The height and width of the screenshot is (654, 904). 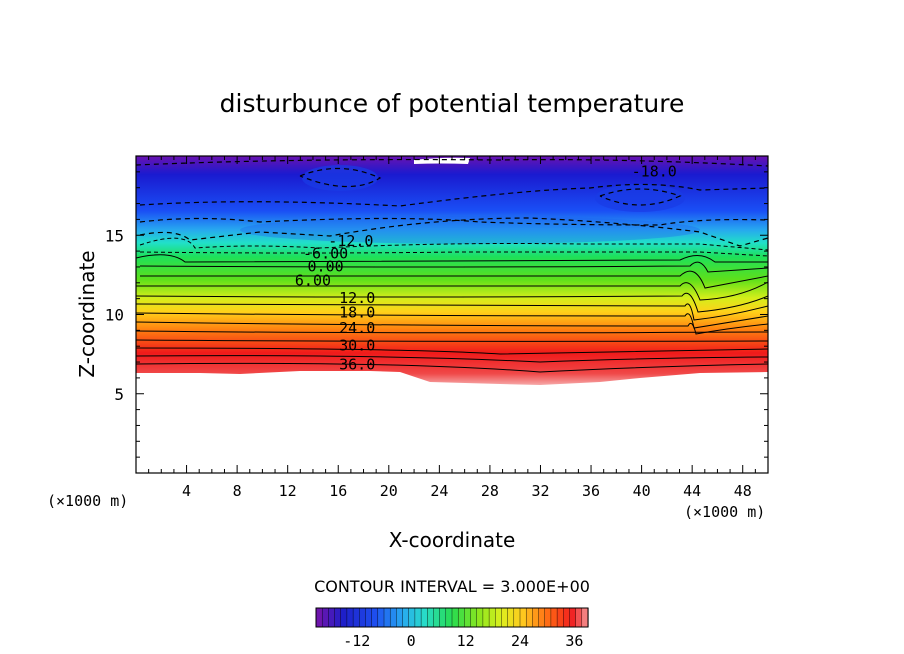 I want to click on cold-pocket-right, so click(x=640, y=198).